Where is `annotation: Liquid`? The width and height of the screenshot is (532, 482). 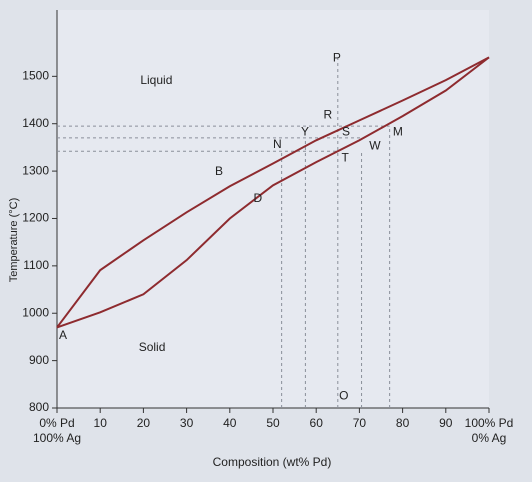 annotation: Liquid is located at coordinates (156, 80).